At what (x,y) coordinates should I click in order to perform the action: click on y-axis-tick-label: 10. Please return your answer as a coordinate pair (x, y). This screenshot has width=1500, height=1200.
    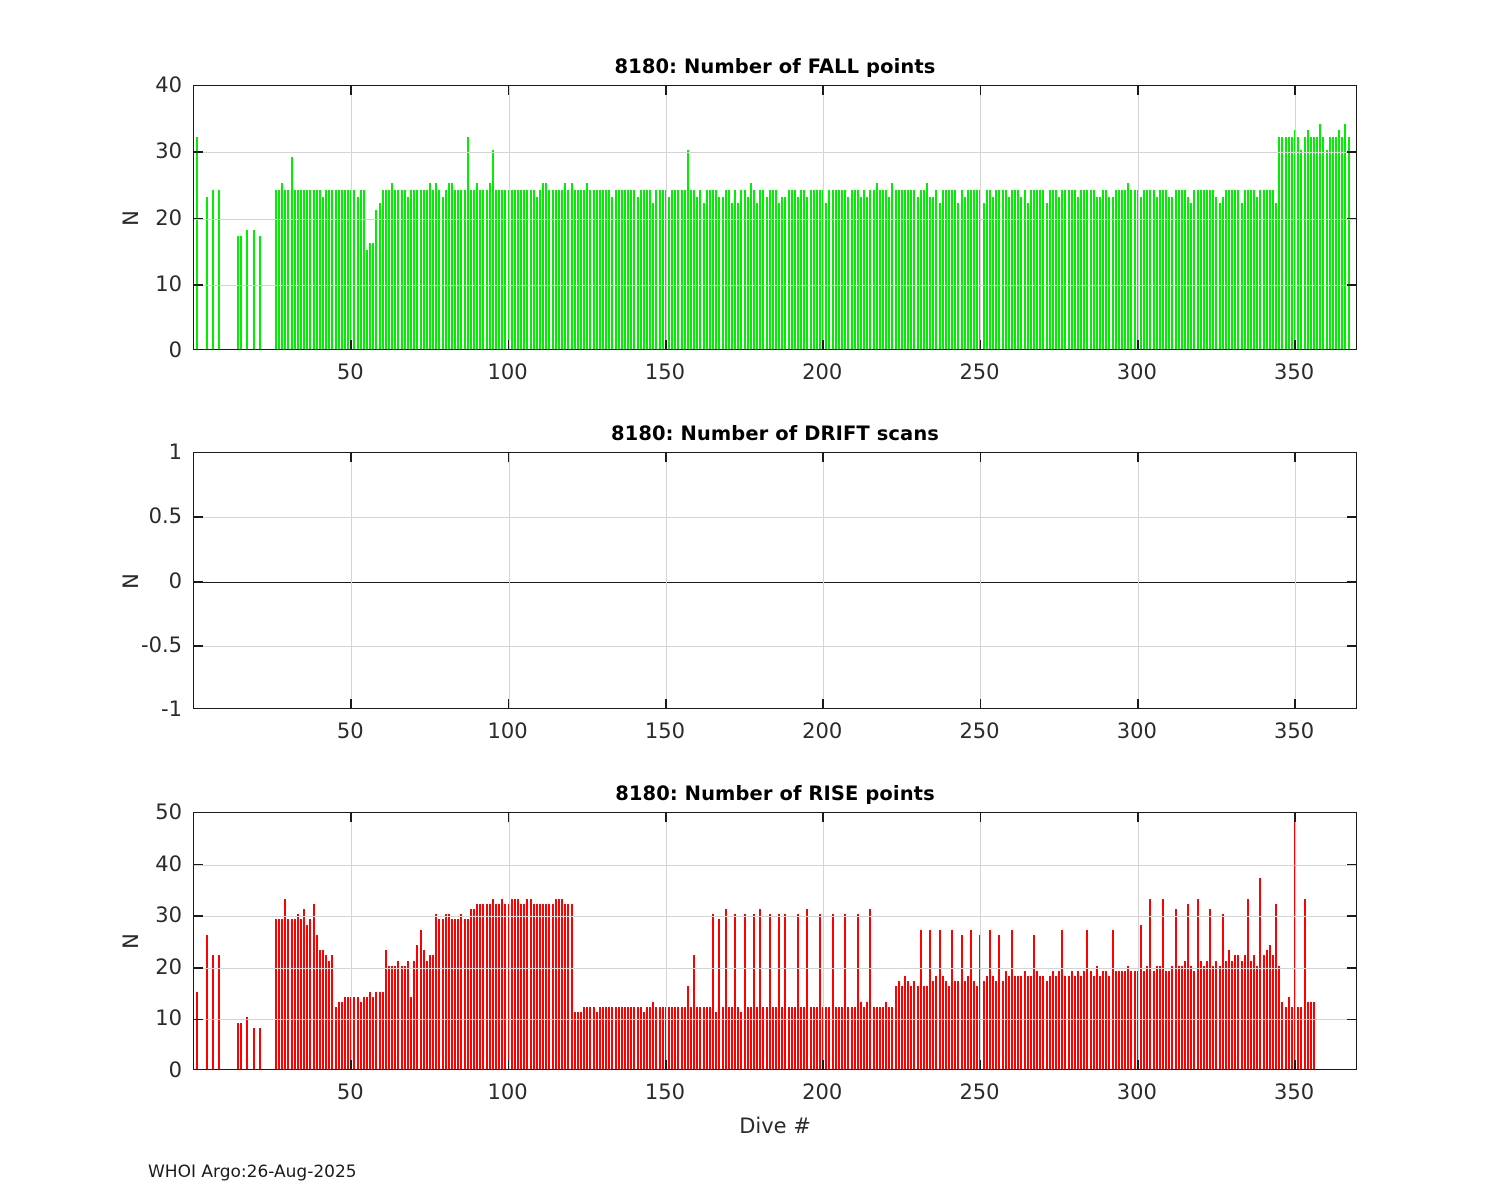
    Looking at the image, I should click on (168, 1018).